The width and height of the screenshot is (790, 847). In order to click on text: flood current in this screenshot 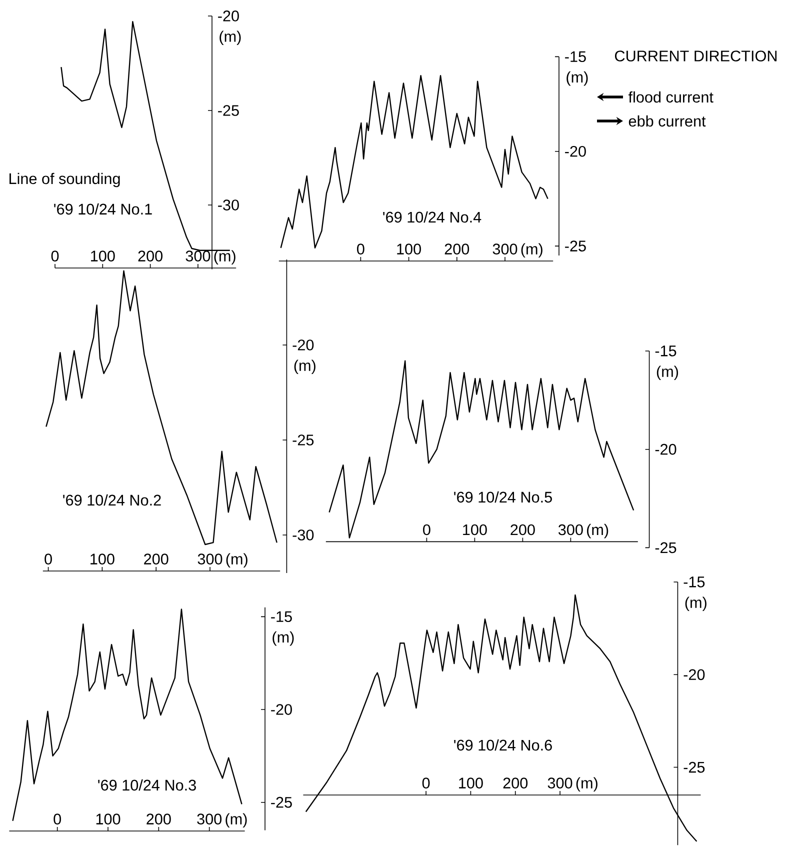, I will do `click(671, 97)`.